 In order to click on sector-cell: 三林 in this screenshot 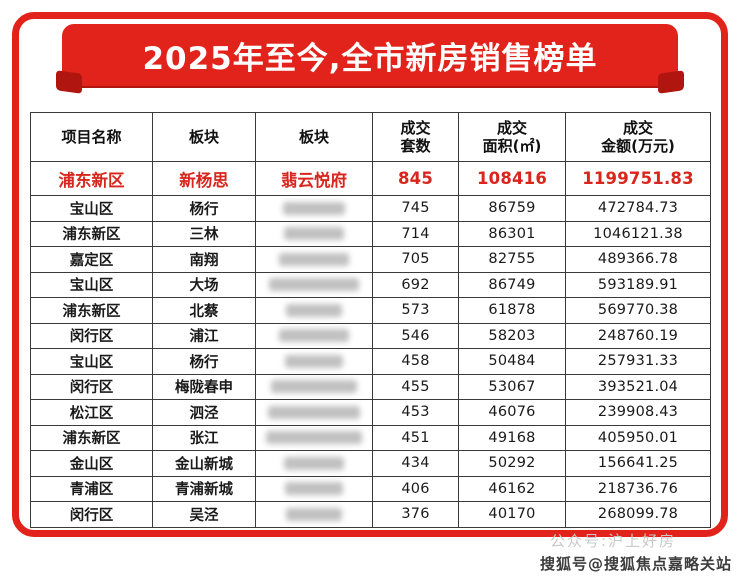, I will do `click(204, 233)`.